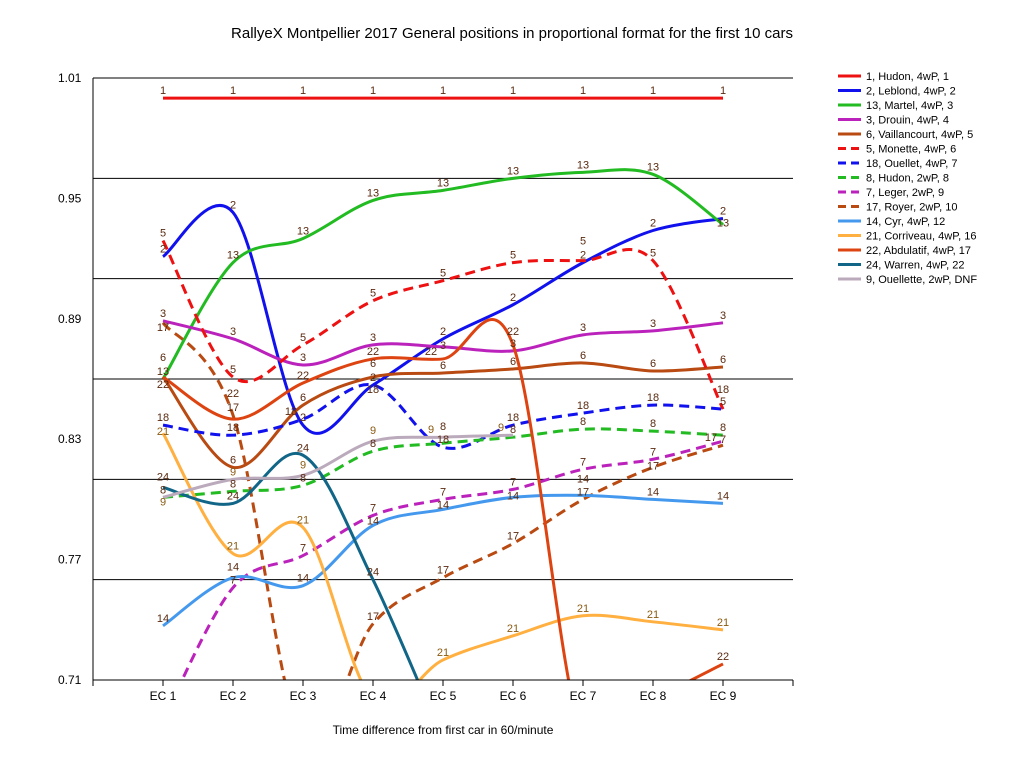 The height and width of the screenshot is (768, 1024). I want to click on legend-entry: 21, Corriveau, 4wP, 16, so click(921, 237).